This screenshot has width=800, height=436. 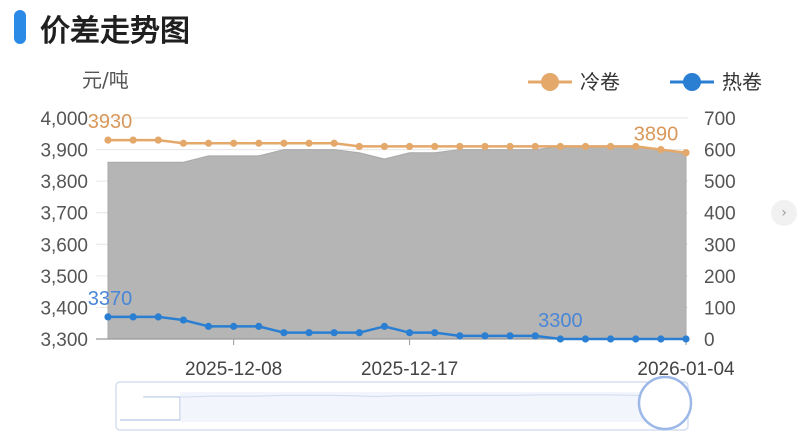 I want to click on y-left-tick-label: 3,900, so click(x=64, y=151).